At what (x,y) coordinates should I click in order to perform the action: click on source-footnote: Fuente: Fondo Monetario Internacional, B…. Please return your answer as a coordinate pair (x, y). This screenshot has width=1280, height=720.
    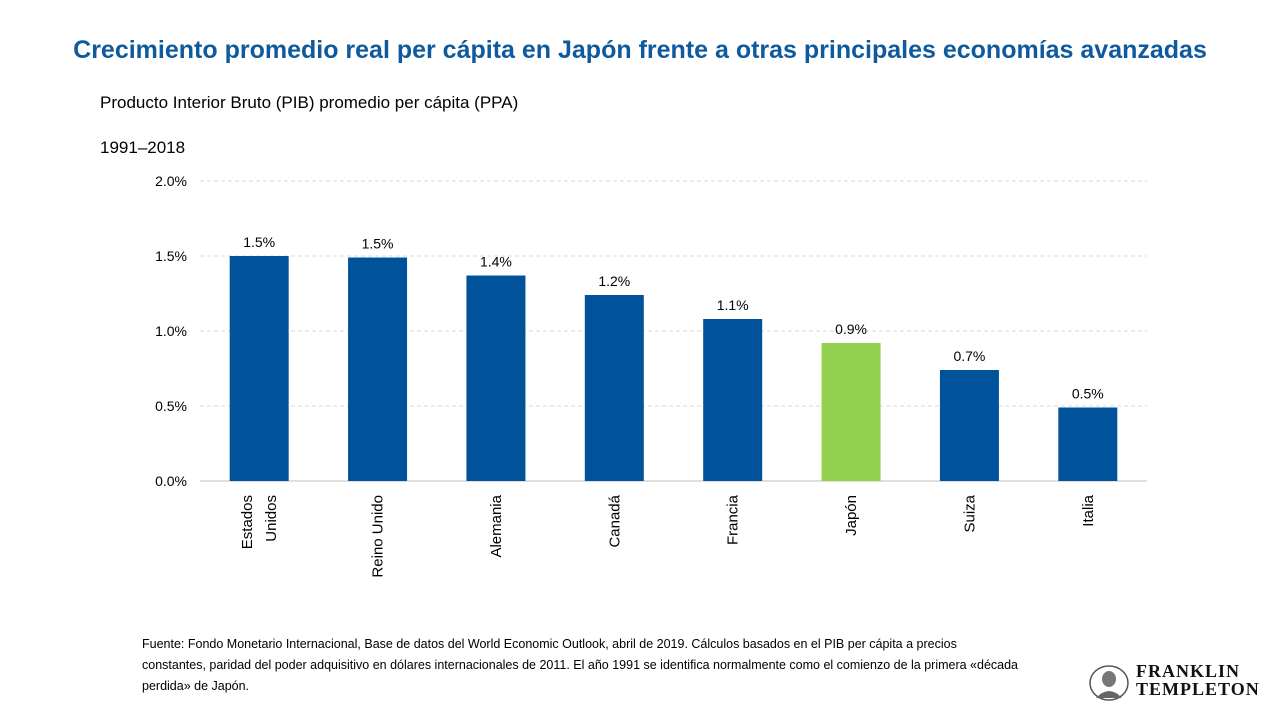
    Looking at the image, I should click on (580, 665).